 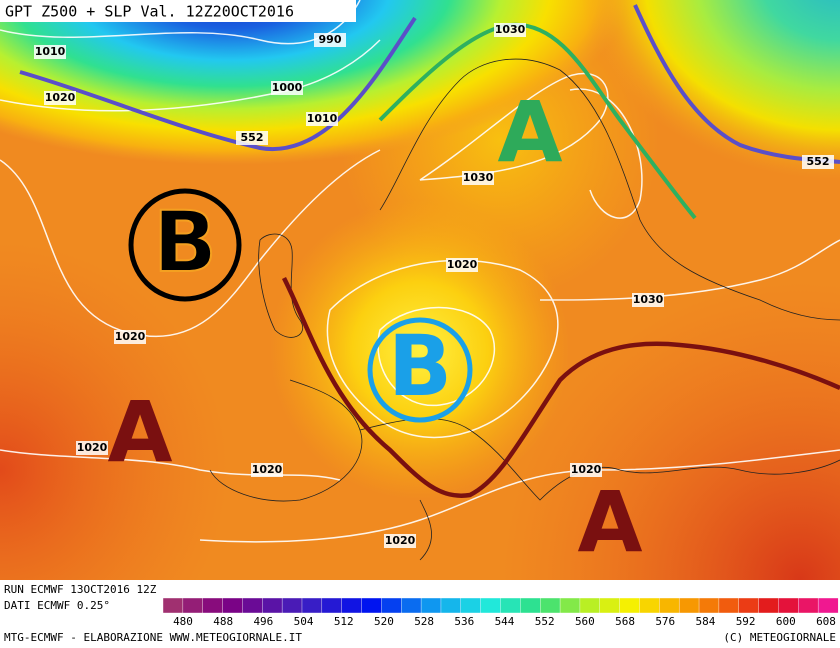 What do you see at coordinates (424, 621) in the screenshot?
I see `color-scale-label: 528` at bounding box center [424, 621].